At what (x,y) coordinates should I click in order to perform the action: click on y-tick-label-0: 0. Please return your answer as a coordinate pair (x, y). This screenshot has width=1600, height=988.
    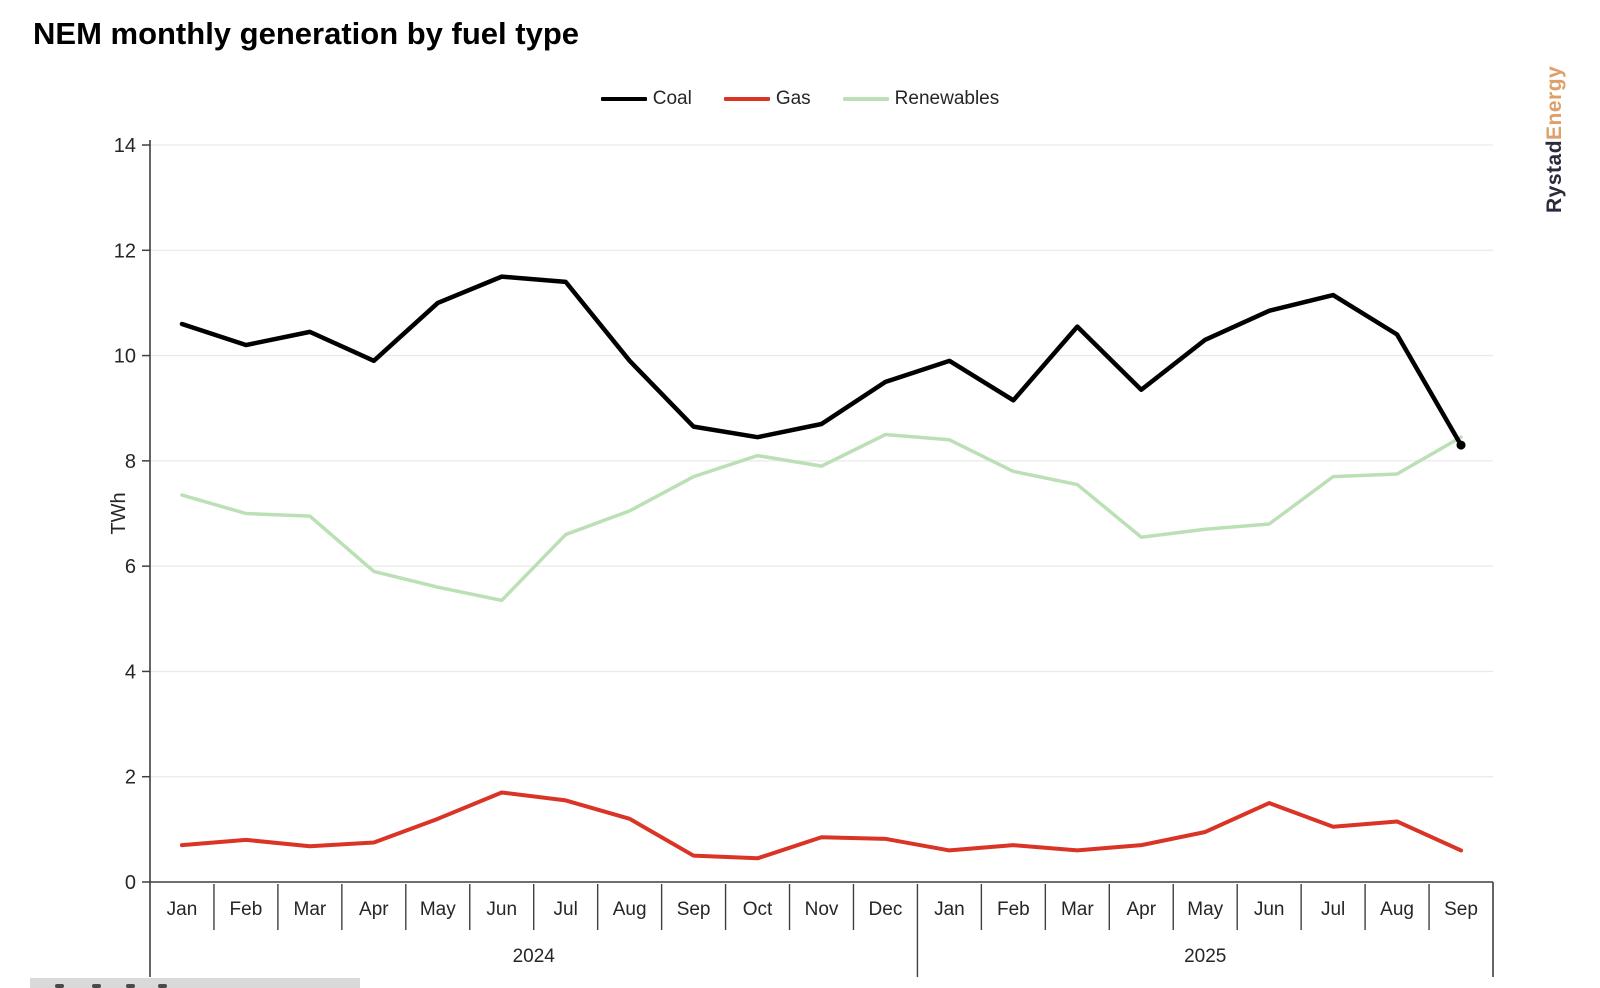
    Looking at the image, I should click on (130, 883).